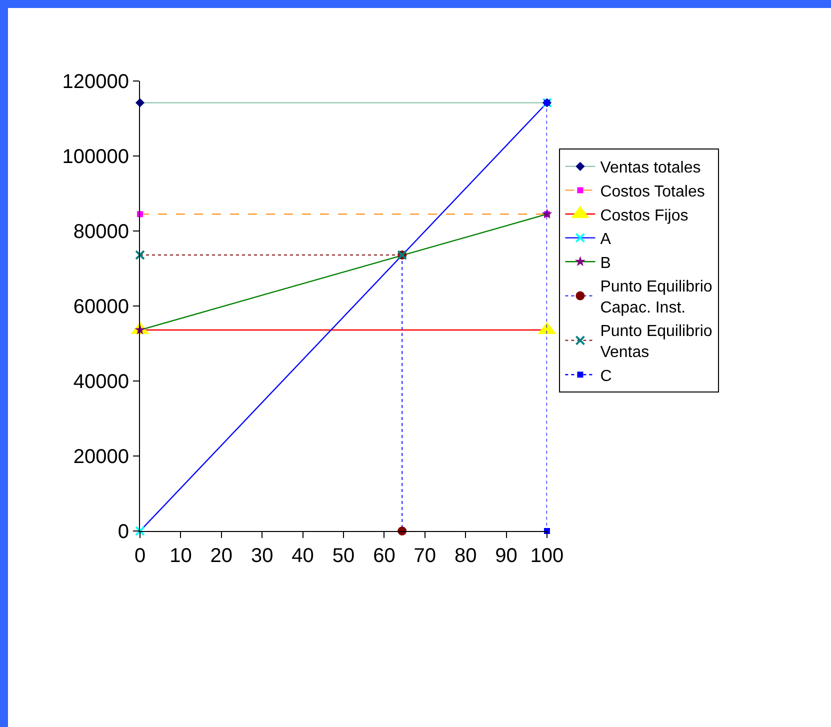 The image size is (831, 727). I want to click on legend-label: Punto Equilibrio Capac. Inst., so click(656, 297).